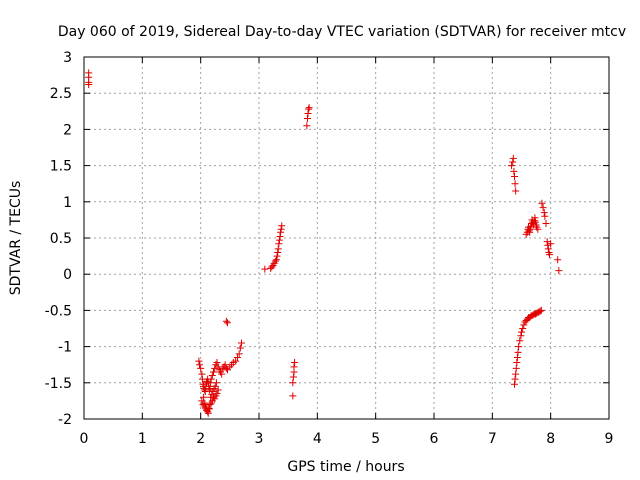  Describe the element at coordinates (200, 439) in the screenshot. I see `x-tick-label: 2` at that location.